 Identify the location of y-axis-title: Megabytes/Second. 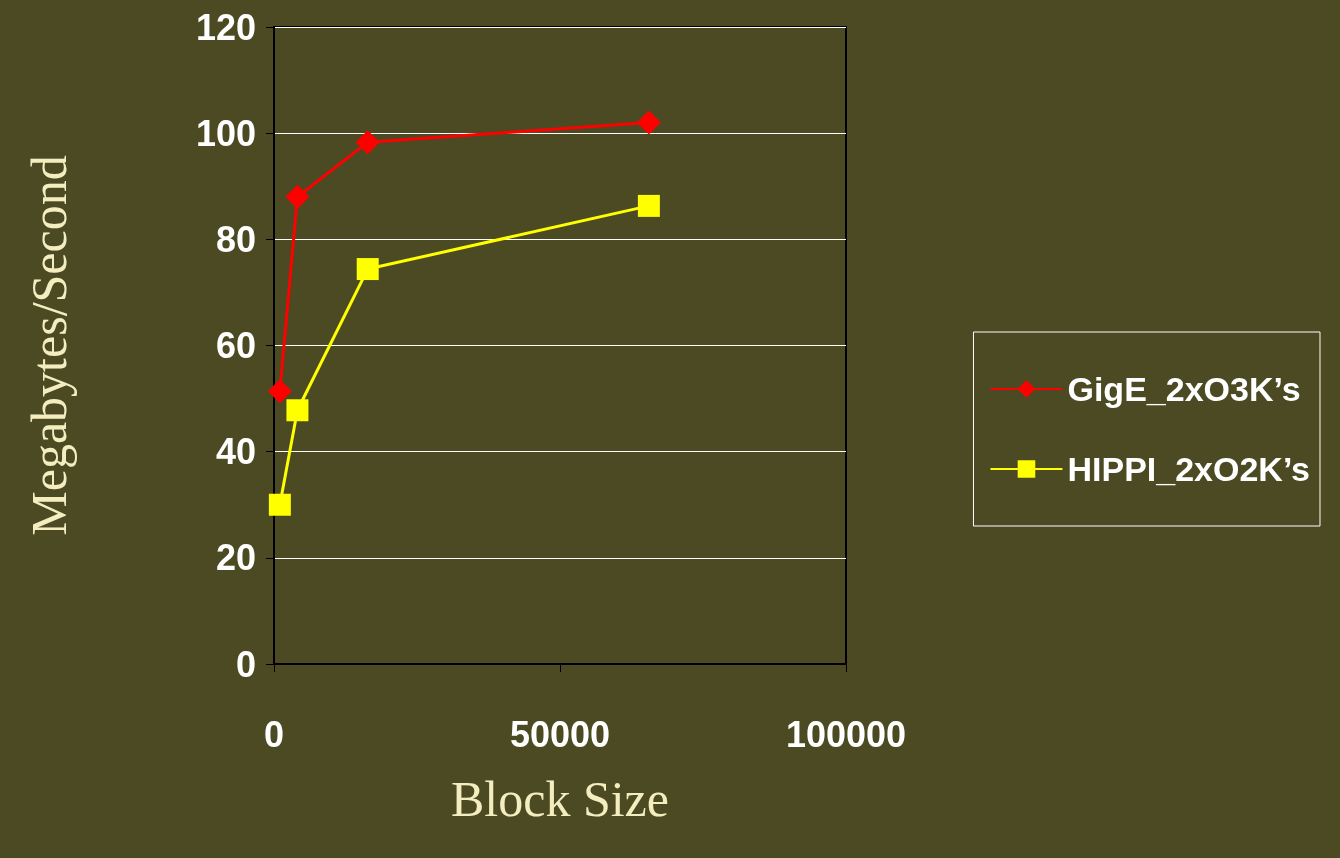
(49, 345).